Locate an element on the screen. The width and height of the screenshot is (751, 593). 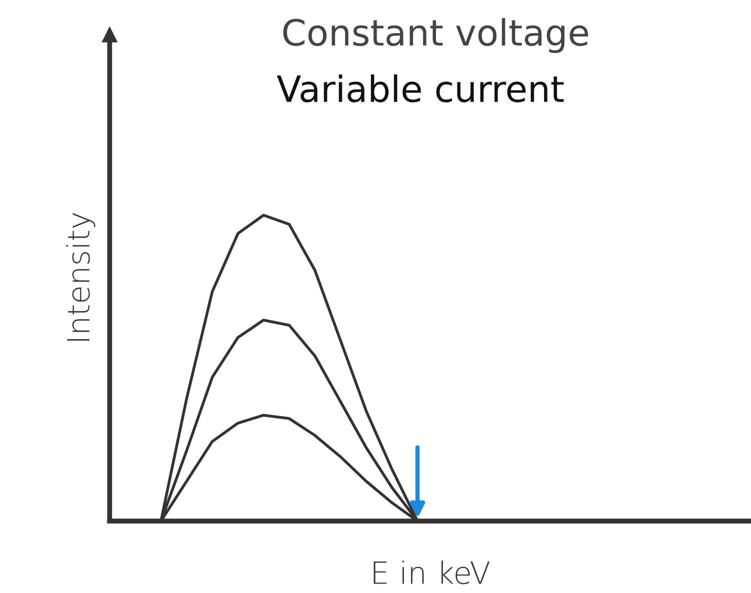
x-axis-title: E in keV is located at coordinates (432, 572).